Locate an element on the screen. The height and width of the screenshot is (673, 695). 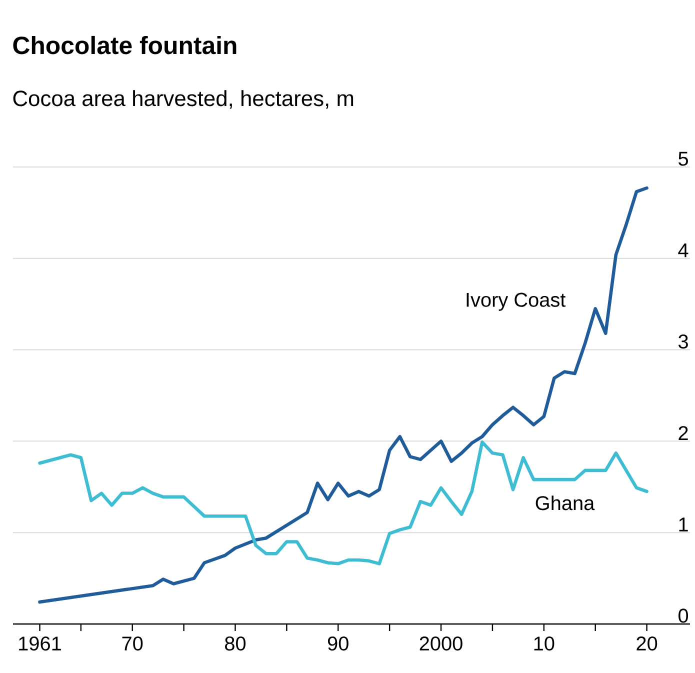
series-label: Ivory Coast is located at coordinates (516, 301).